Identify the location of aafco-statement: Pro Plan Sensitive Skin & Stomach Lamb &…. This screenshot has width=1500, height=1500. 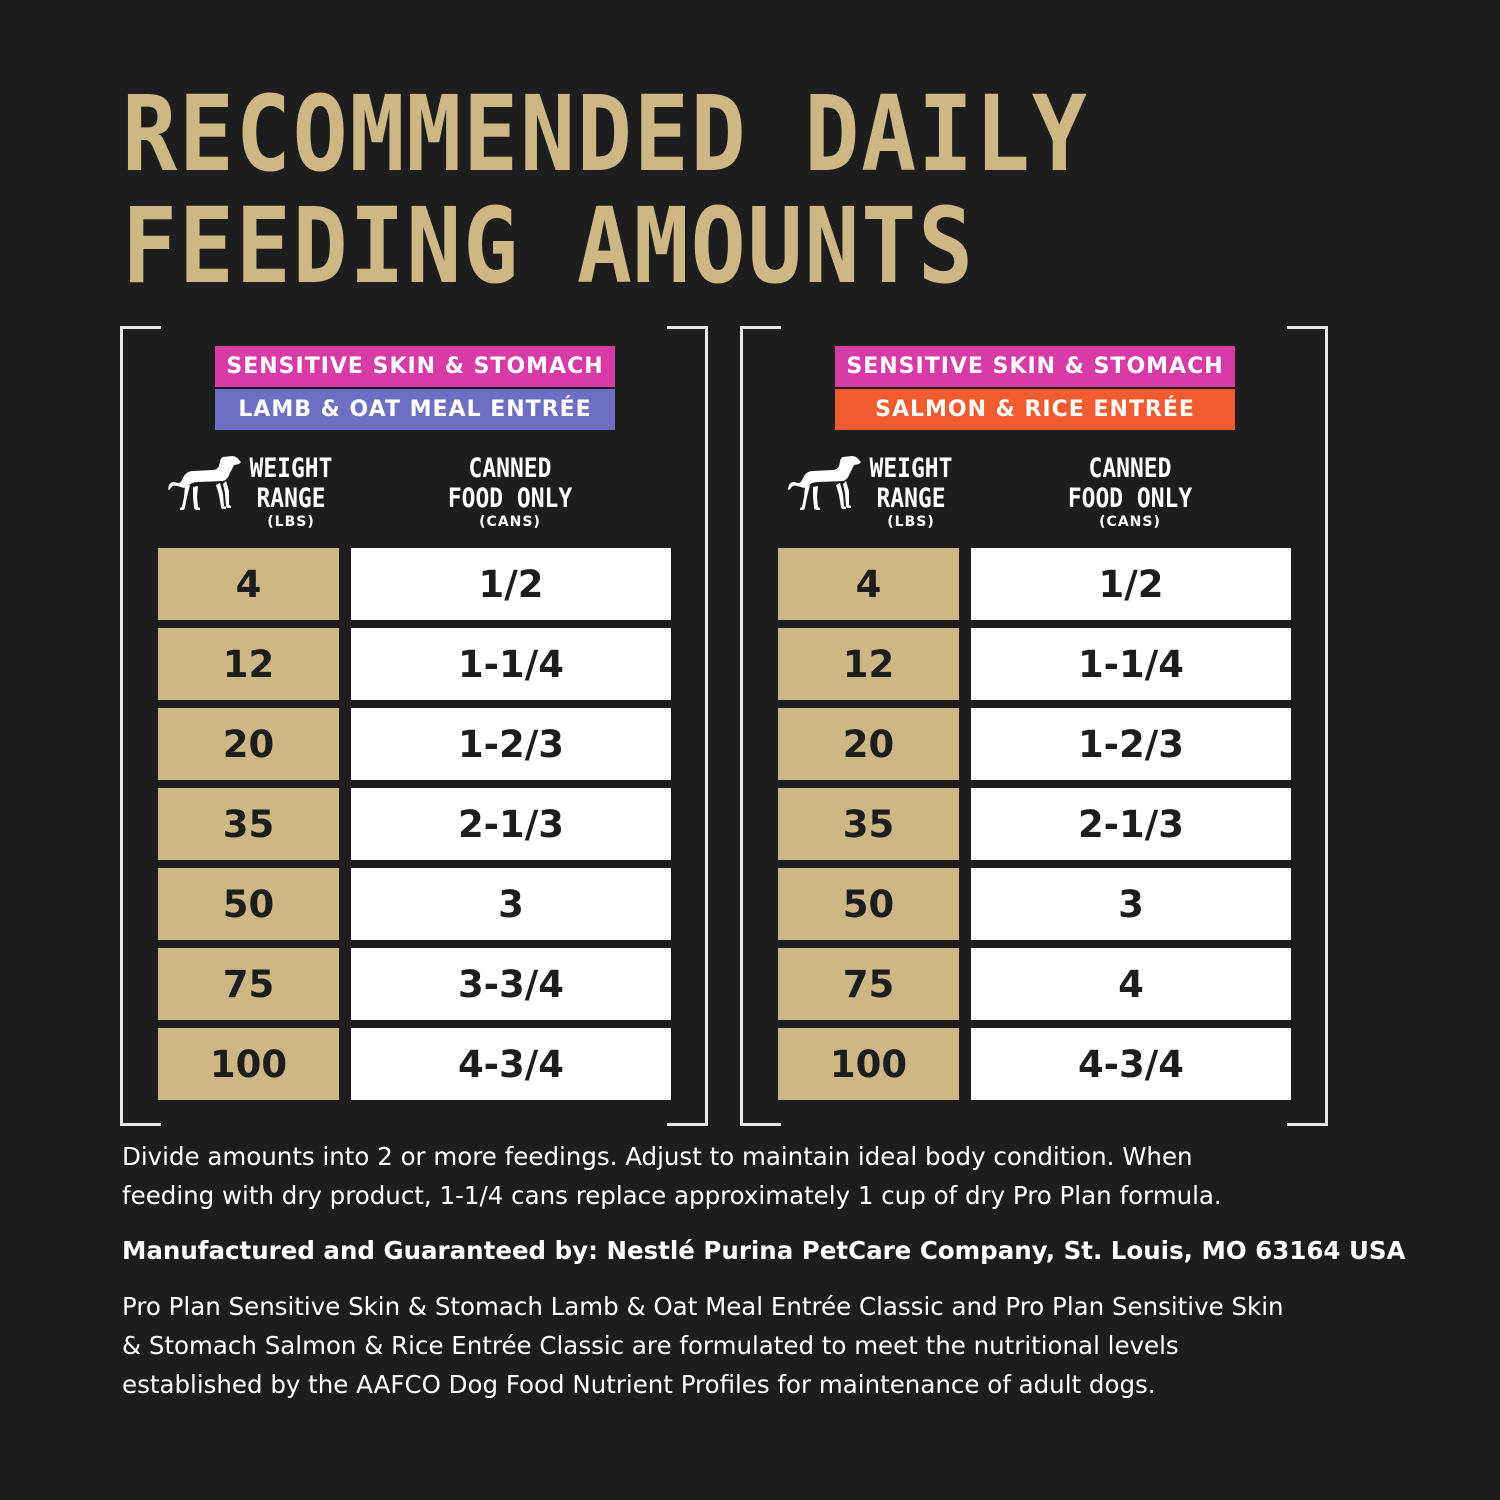
(703, 1345).